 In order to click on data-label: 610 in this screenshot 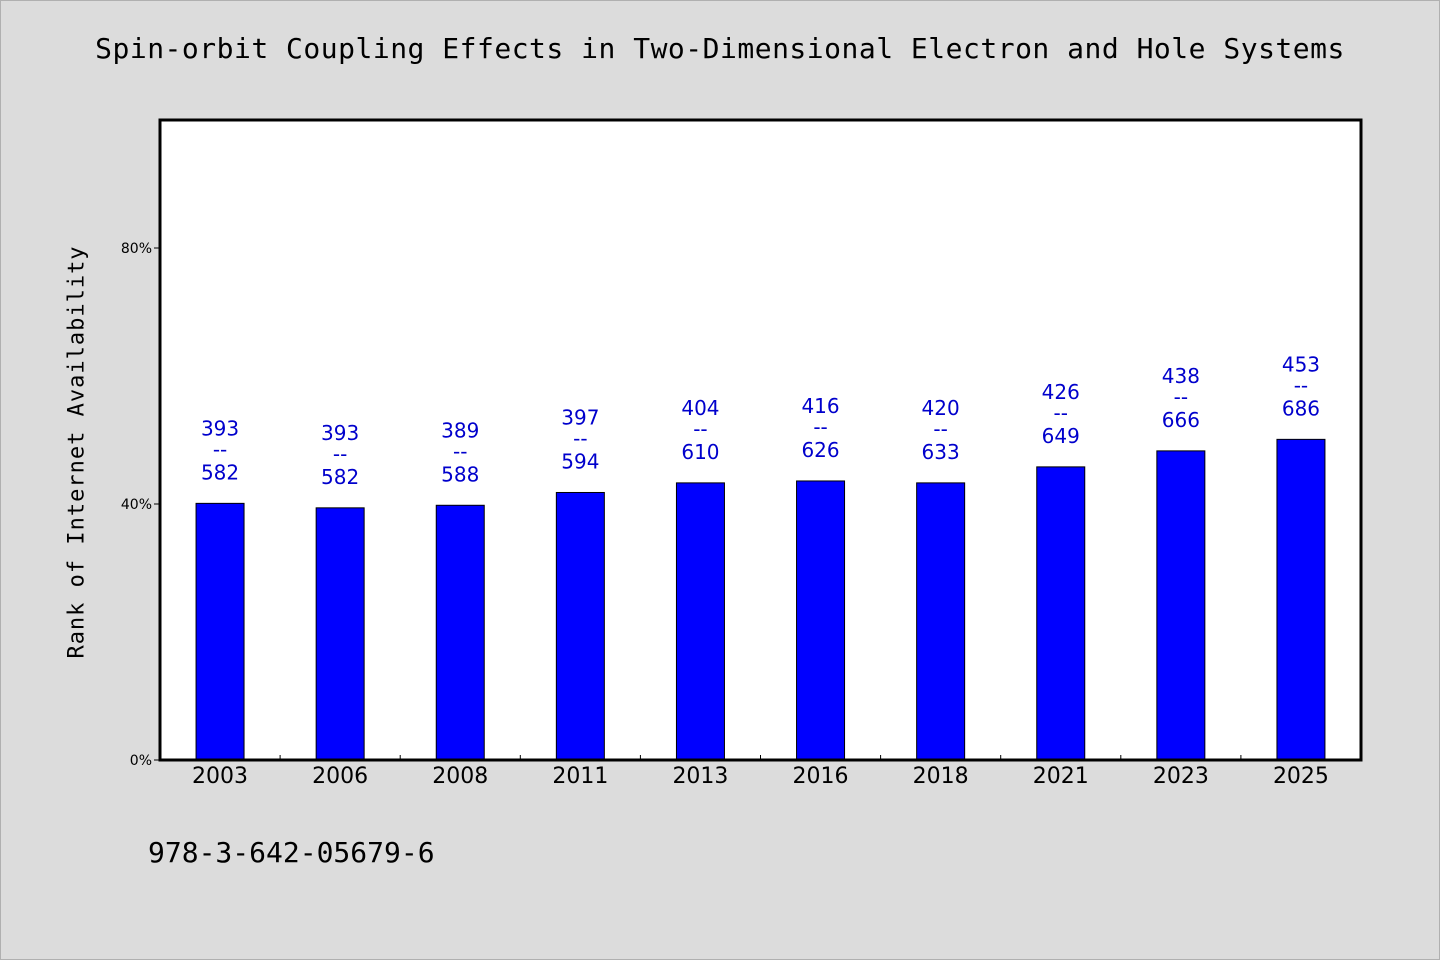, I will do `click(700, 452)`.